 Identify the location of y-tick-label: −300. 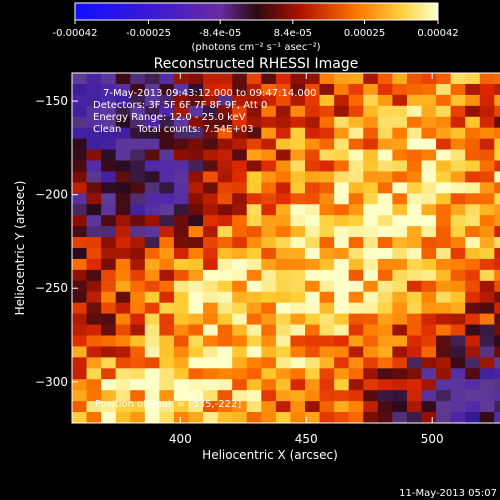
(51, 382).